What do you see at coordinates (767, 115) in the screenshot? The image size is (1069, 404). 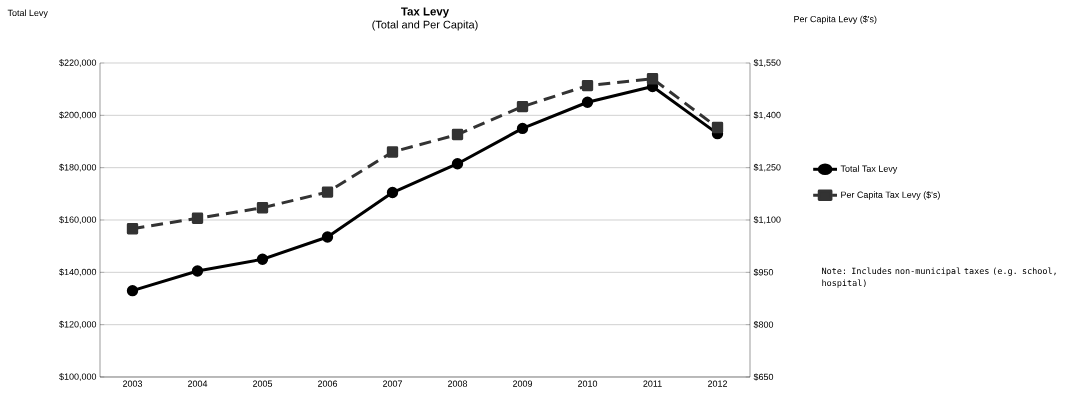 I see `y2-tick-label: $1,400` at bounding box center [767, 115].